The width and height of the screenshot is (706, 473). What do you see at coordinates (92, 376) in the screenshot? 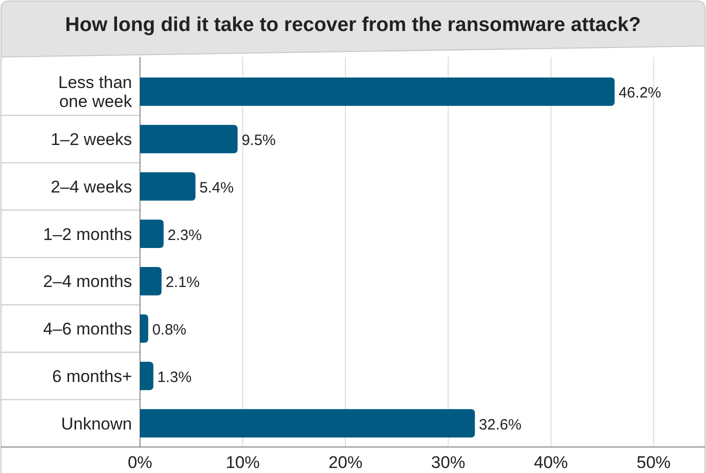
I see `y-tick-label: 6 months+` at bounding box center [92, 376].